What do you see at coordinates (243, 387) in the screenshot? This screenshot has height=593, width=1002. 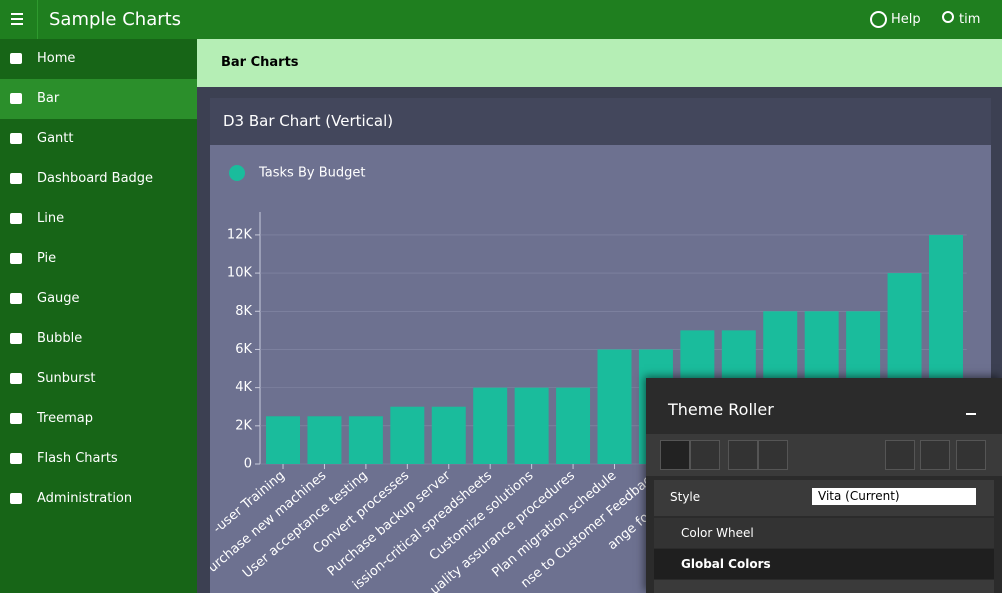 I see `y-tick-label: 4K` at bounding box center [243, 387].